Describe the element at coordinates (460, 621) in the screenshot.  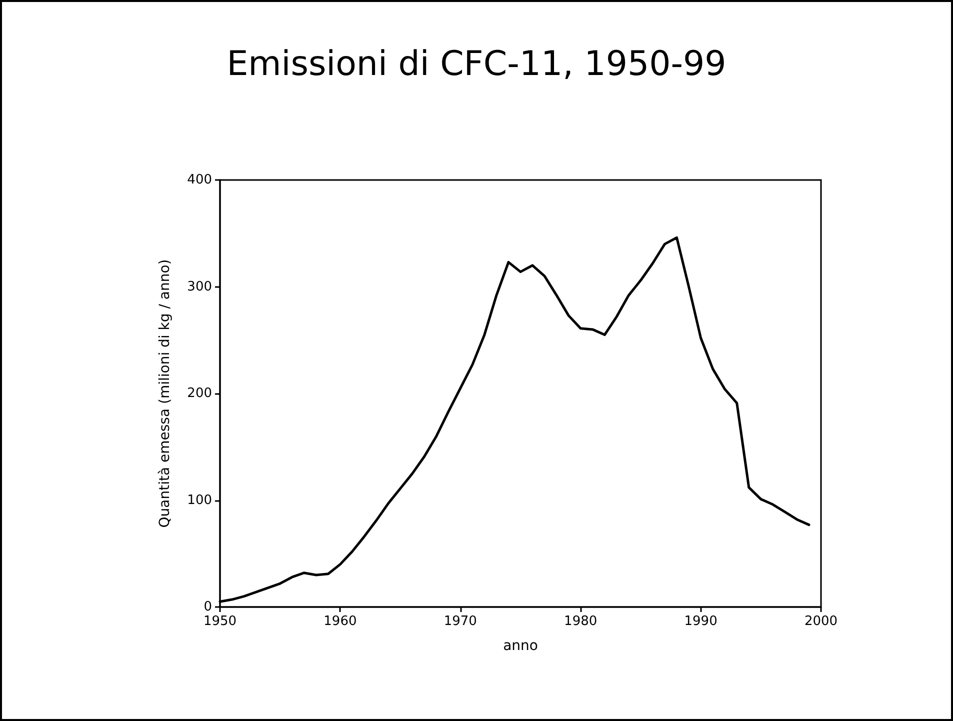
I see `x-tick-label: 1970` at that location.